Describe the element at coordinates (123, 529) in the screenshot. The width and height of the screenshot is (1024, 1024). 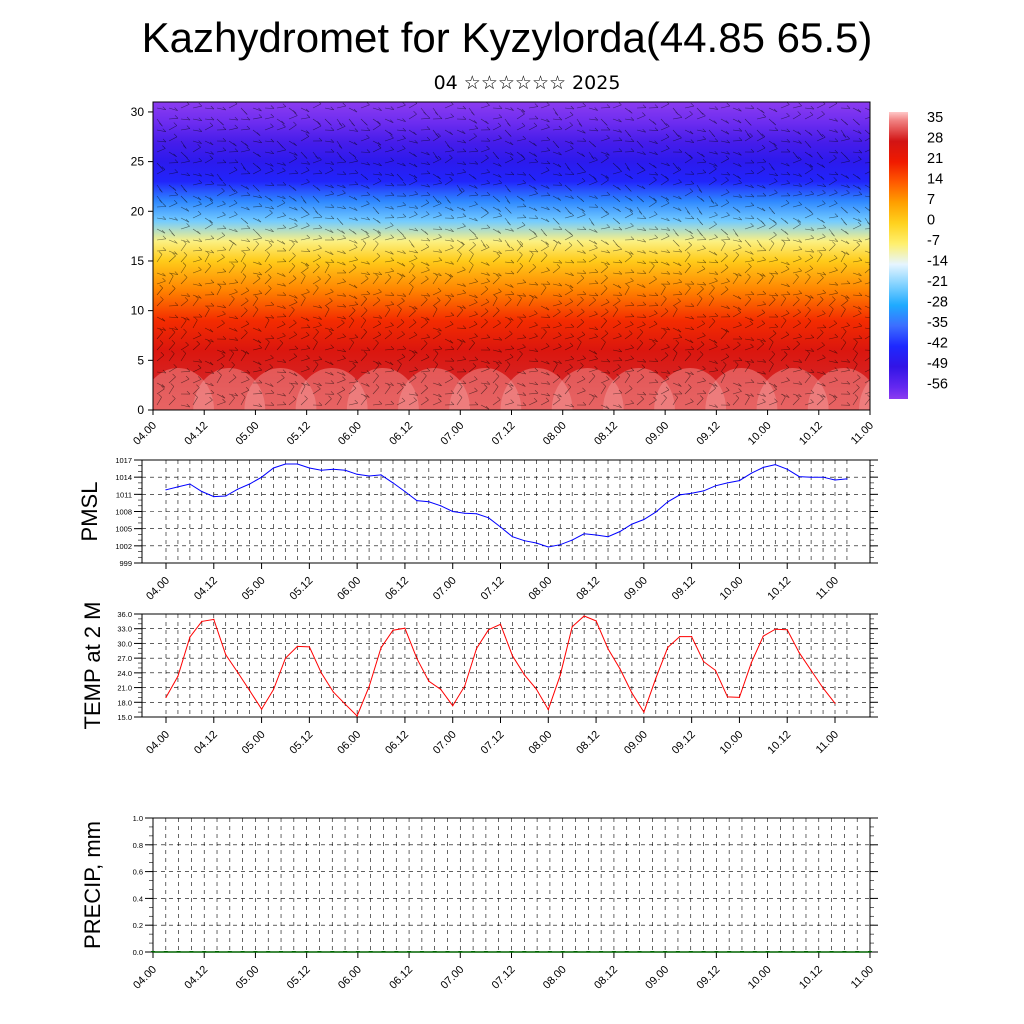
I see `pmsl-ytick-label: 1005` at that location.